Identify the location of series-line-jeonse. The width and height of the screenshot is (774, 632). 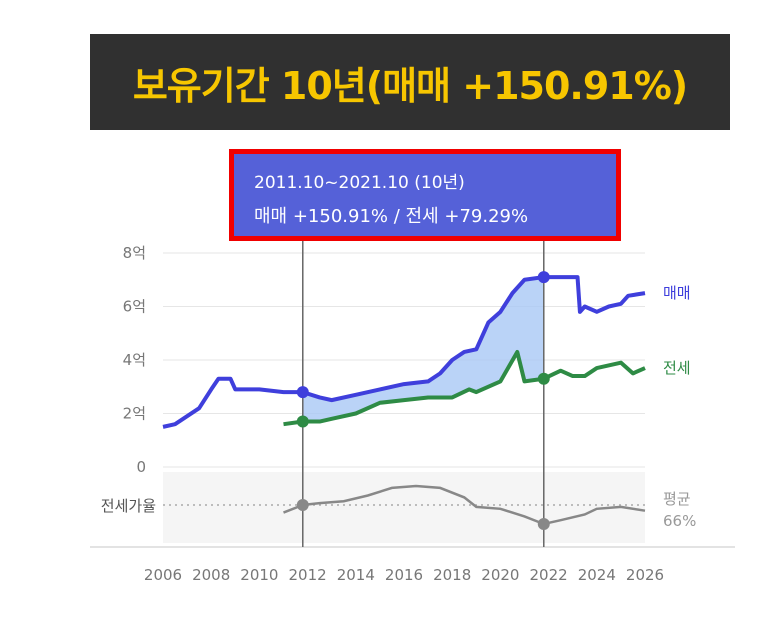
(464, 388).